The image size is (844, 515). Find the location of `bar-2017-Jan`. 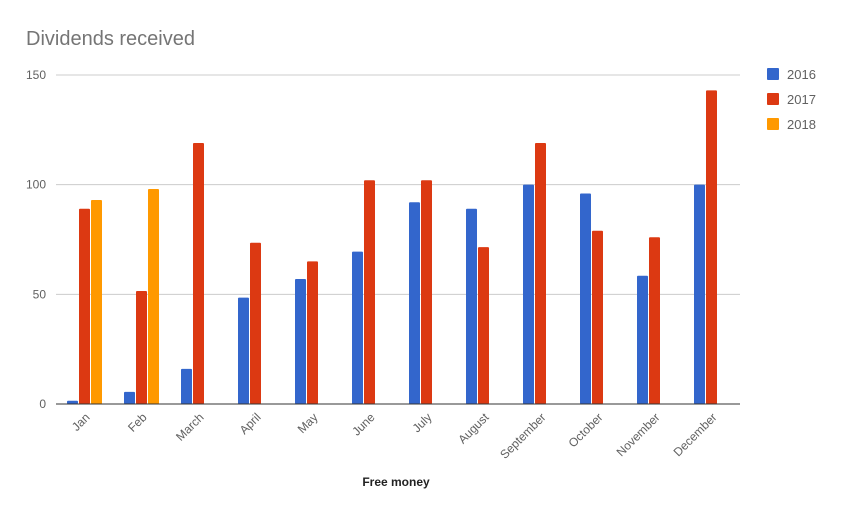

bar-2017-Jan is located at coordinates (84, 306).